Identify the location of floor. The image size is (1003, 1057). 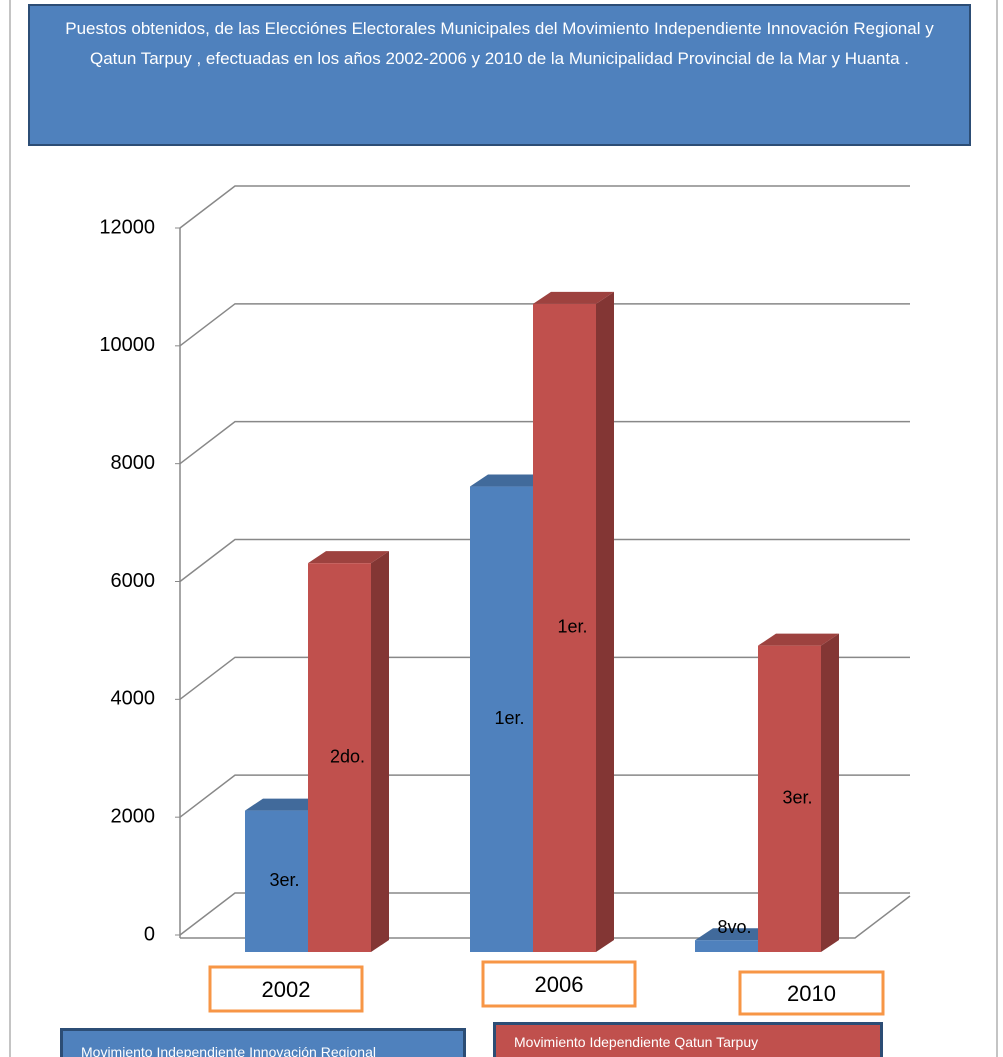
(545, 917).